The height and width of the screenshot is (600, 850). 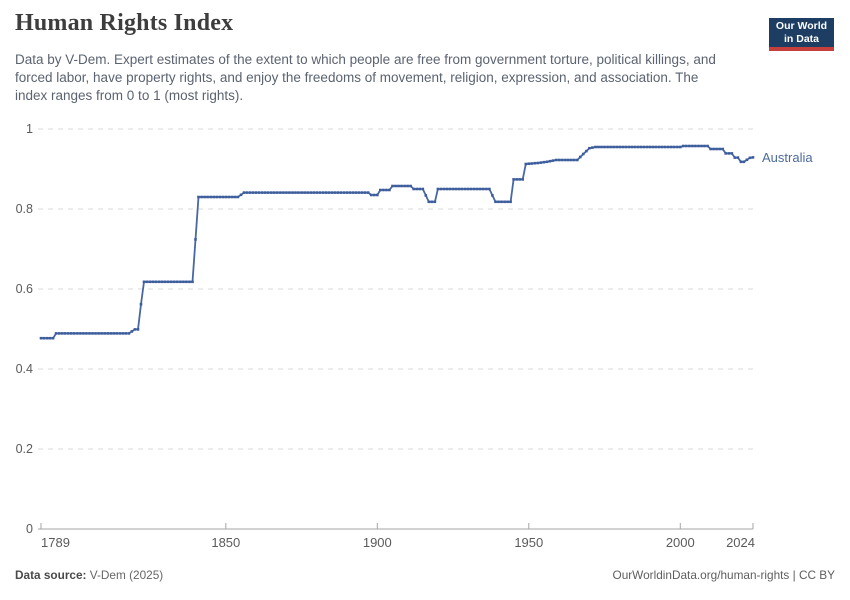 What do you see at coordinates (723, 575) in the screenshot?
I see `credit-link: OurWorldinData.org/human-rights | CC BY` at bounding box center [723, 575].